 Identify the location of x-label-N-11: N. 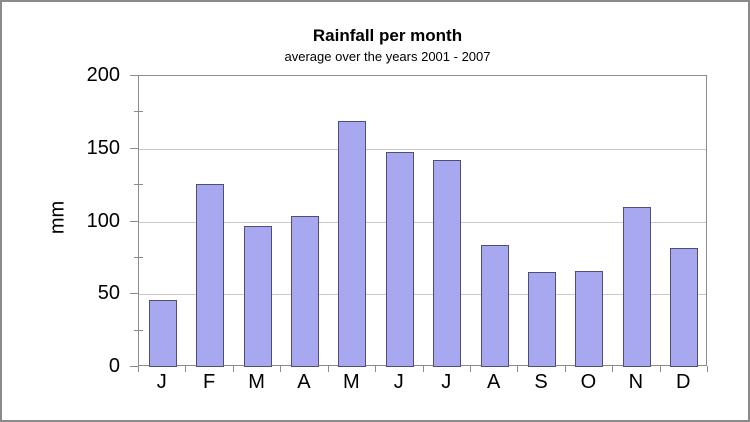
(636, 382).